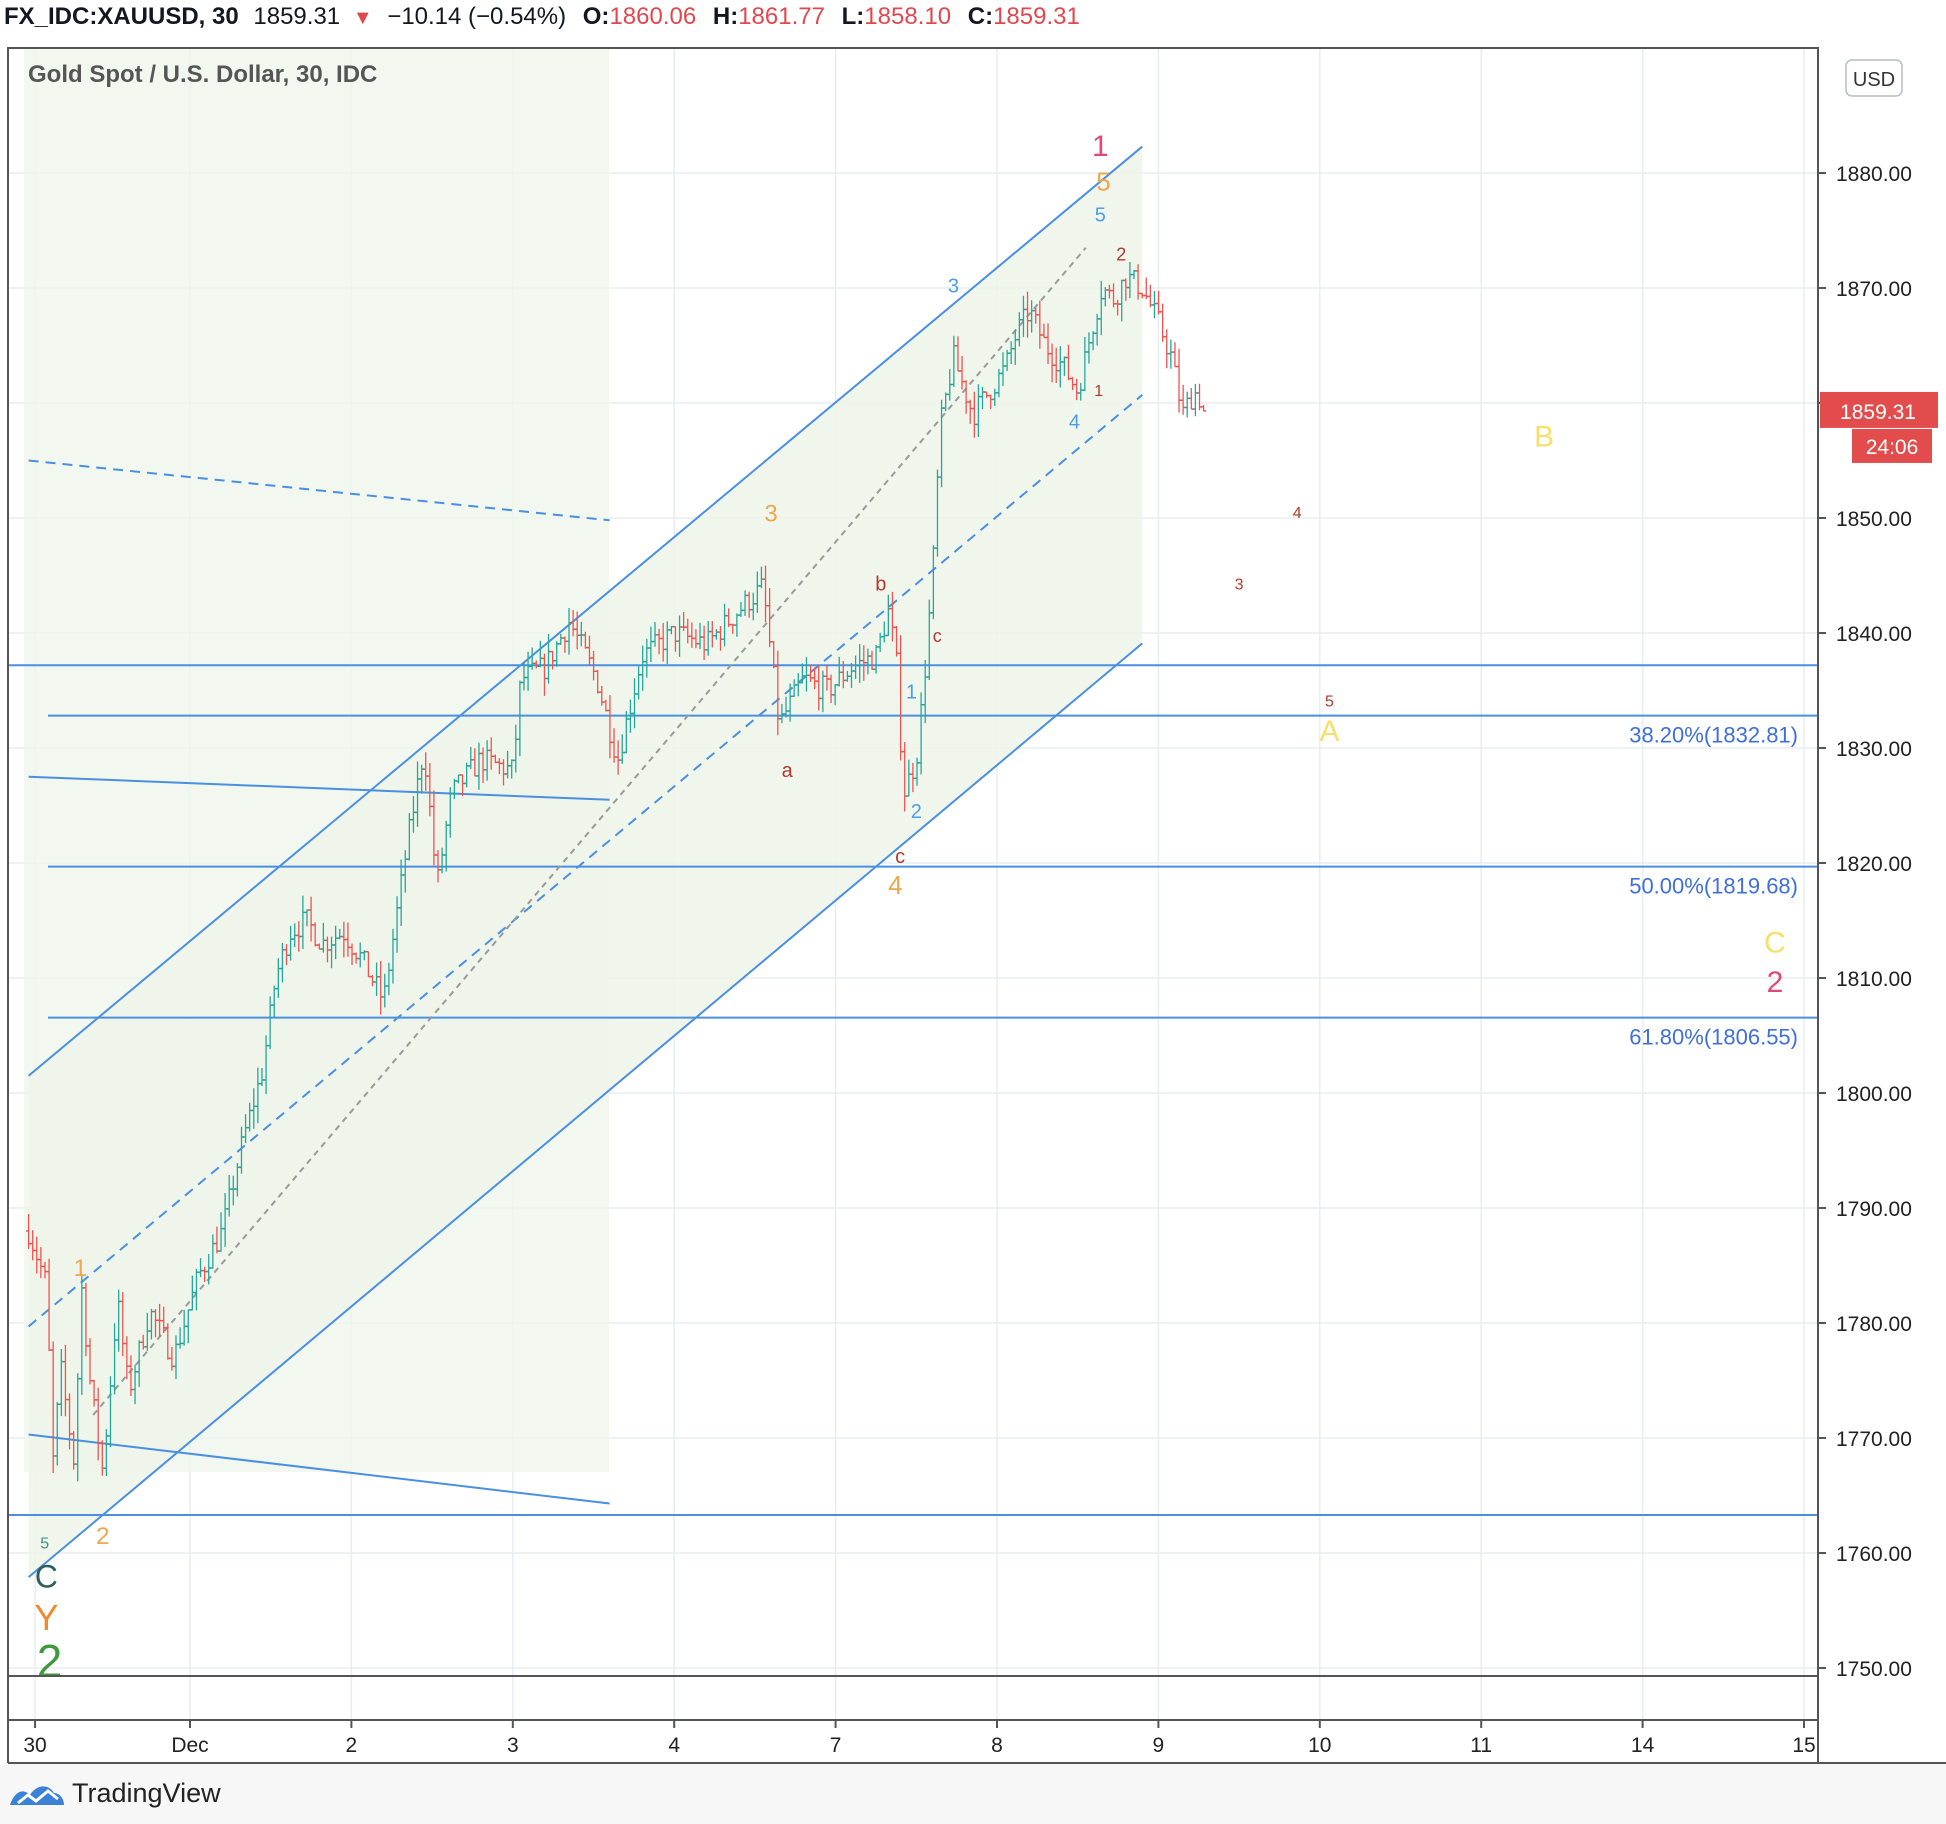  I want to click on wave-label-15: A, so click(1329, 731).